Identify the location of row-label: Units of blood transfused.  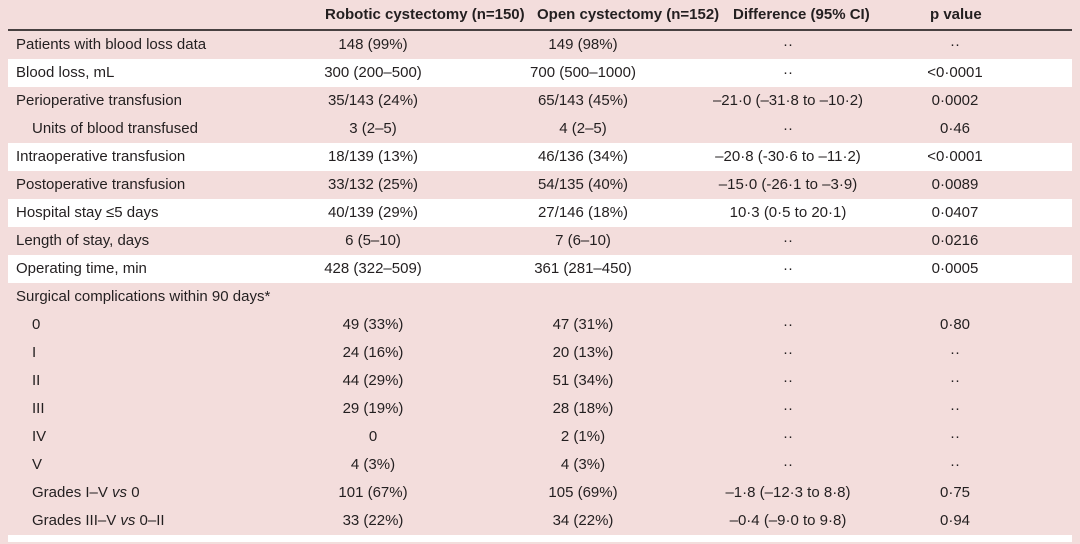
(115, 128).